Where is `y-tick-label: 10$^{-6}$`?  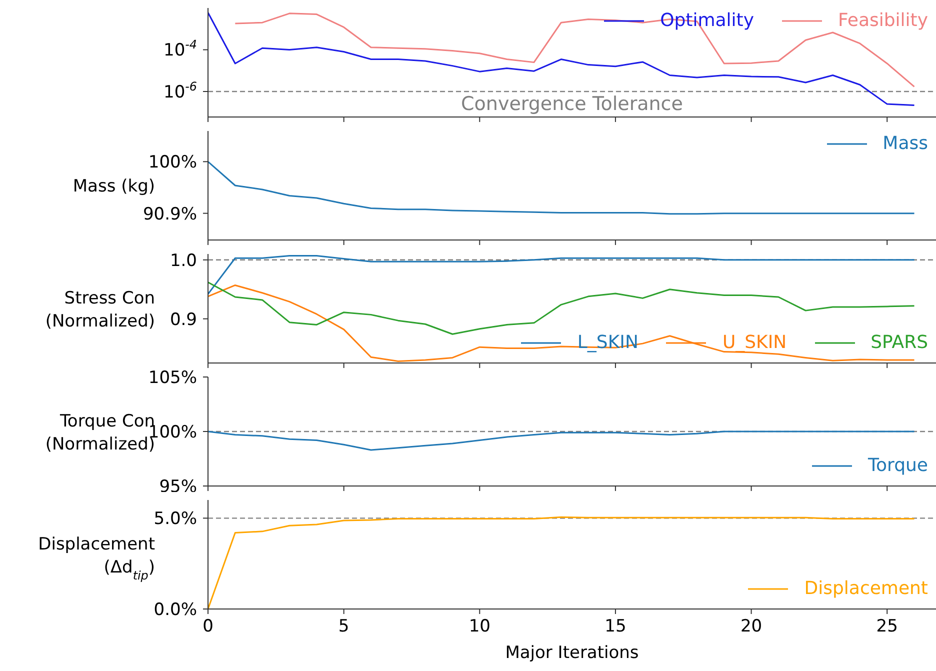 y-tick-label: 10$^{-6}$ is located at coordinates (181, 90).